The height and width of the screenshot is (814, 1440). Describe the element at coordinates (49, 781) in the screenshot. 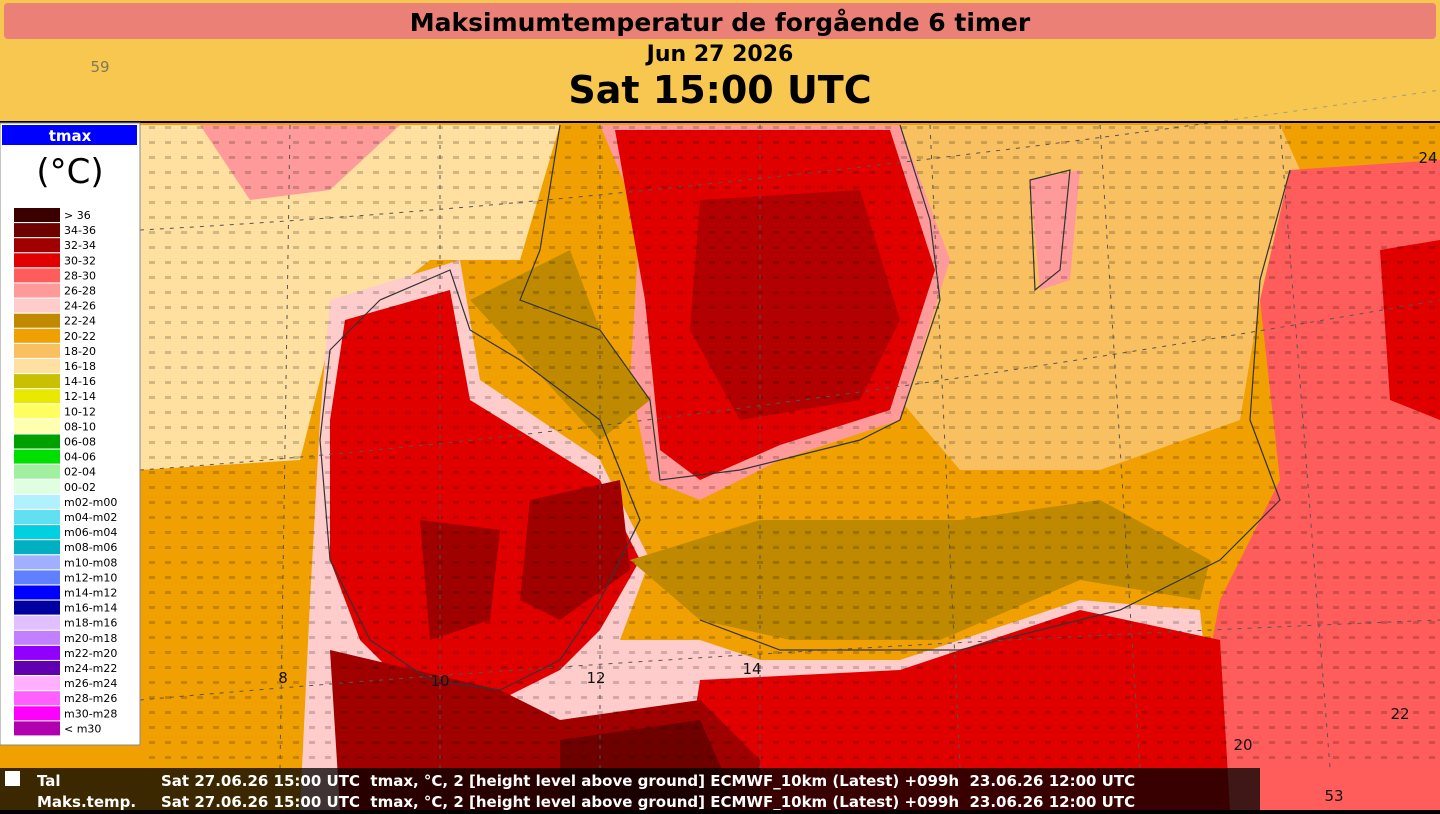

I see `footer-name: Tal` at that location.